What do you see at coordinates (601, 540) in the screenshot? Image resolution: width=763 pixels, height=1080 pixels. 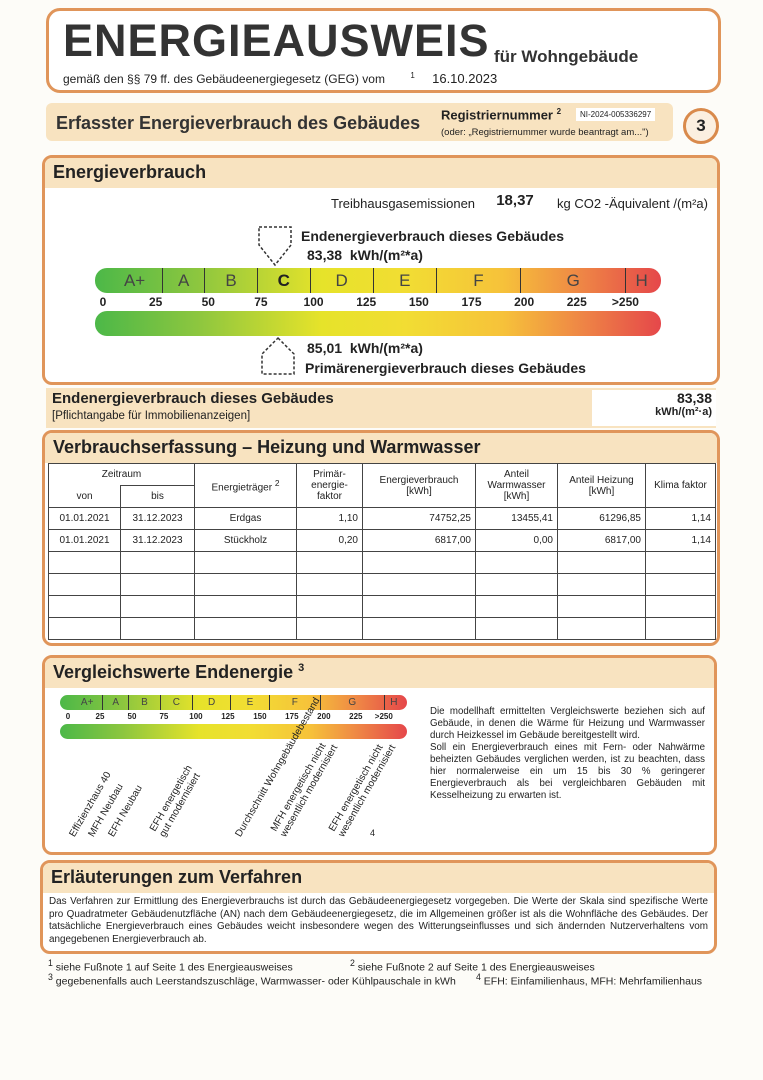 I see `table-cell: 6817,00` at bounding box center [601, 540].